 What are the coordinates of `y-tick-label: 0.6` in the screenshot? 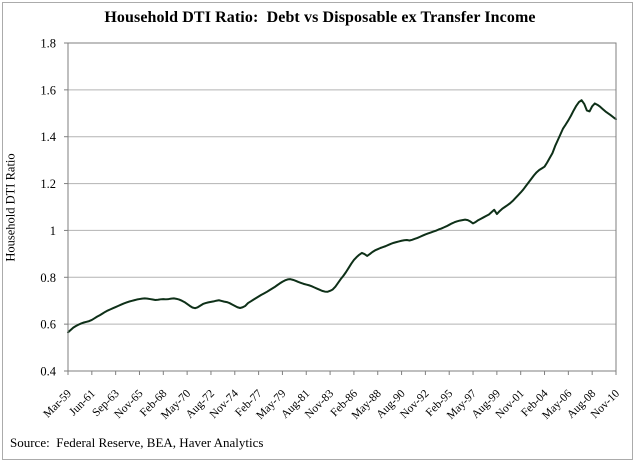 It's located at (48, 325).